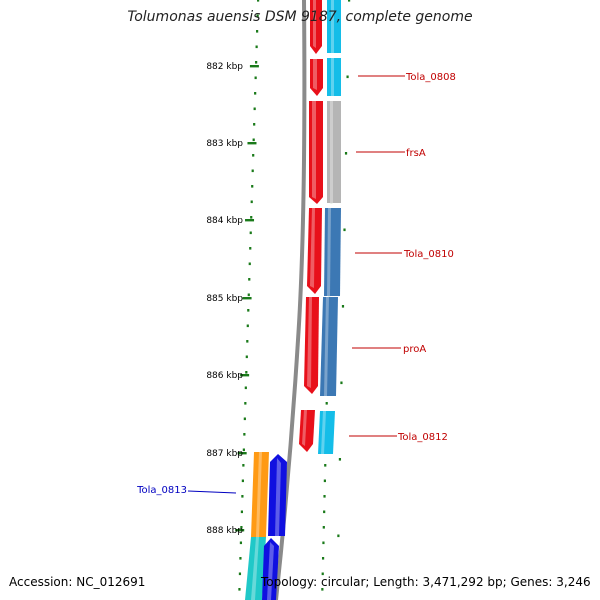  Describe the element at coordinates (428, 254) in the screenshot. I see `feature-label-tola-0810: Tola_0810` at that location.